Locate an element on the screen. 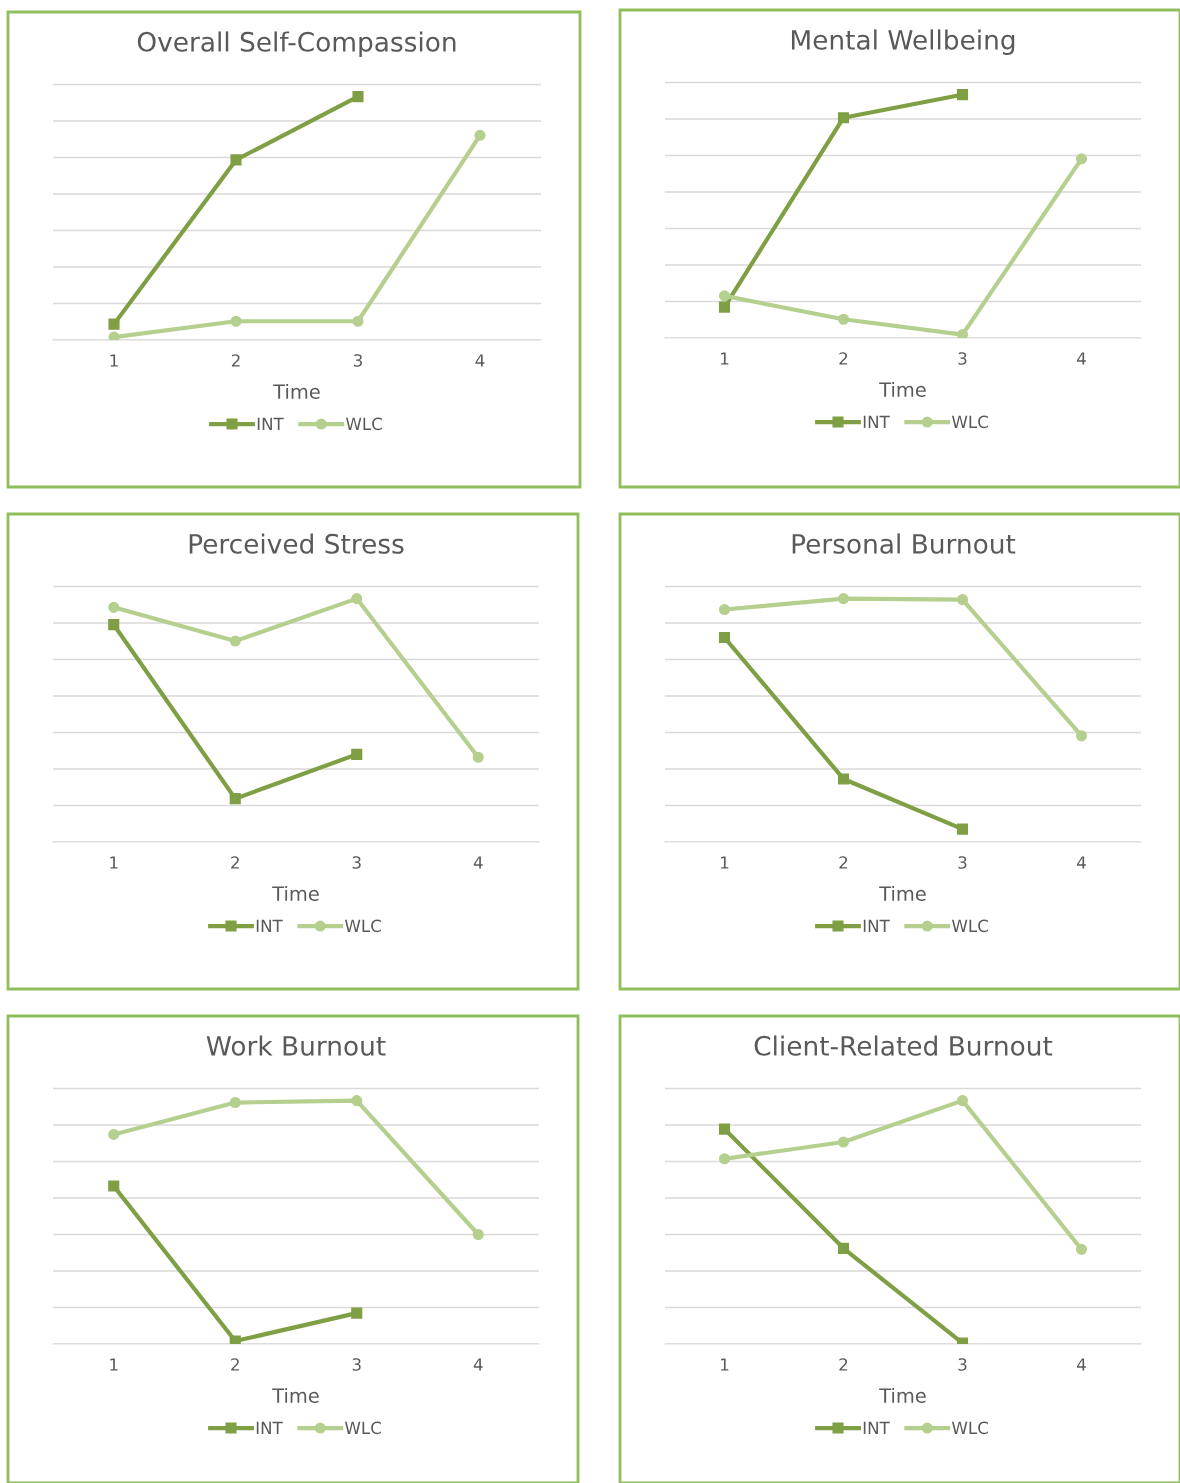 The height and width of the screenshot is (1483, 1180). chart-title: Mental Wellbeing is located at coordinates (903, 42).